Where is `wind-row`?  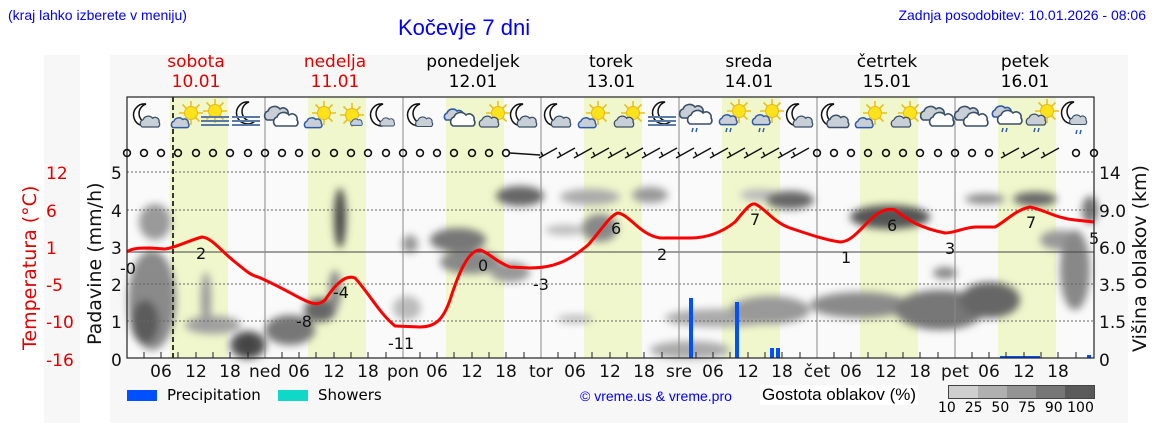 wind-row is located at coordinates (610, 153).